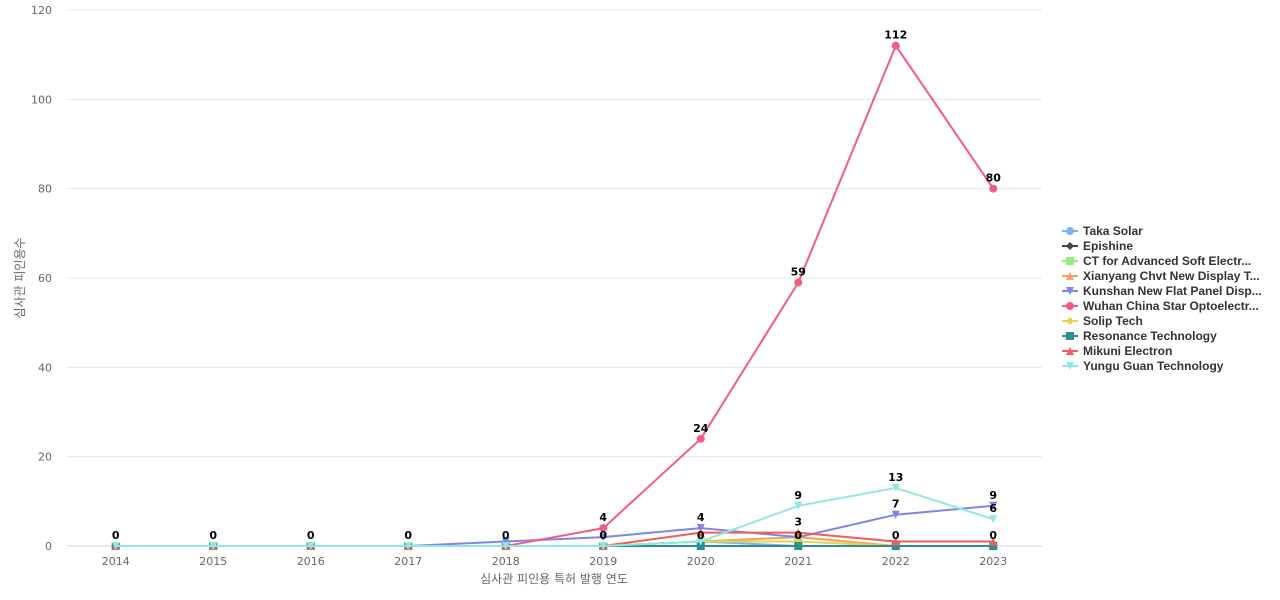 The width and height of the screenshot is (1280, 600). I want to click on x-tick-label: 2018, so click(506, 561).